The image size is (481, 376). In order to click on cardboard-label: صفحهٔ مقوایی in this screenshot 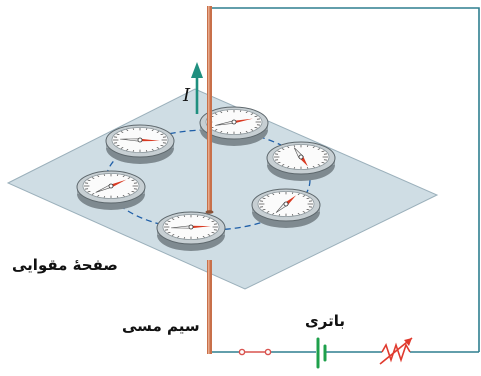, I will do `click(65, 265)`.